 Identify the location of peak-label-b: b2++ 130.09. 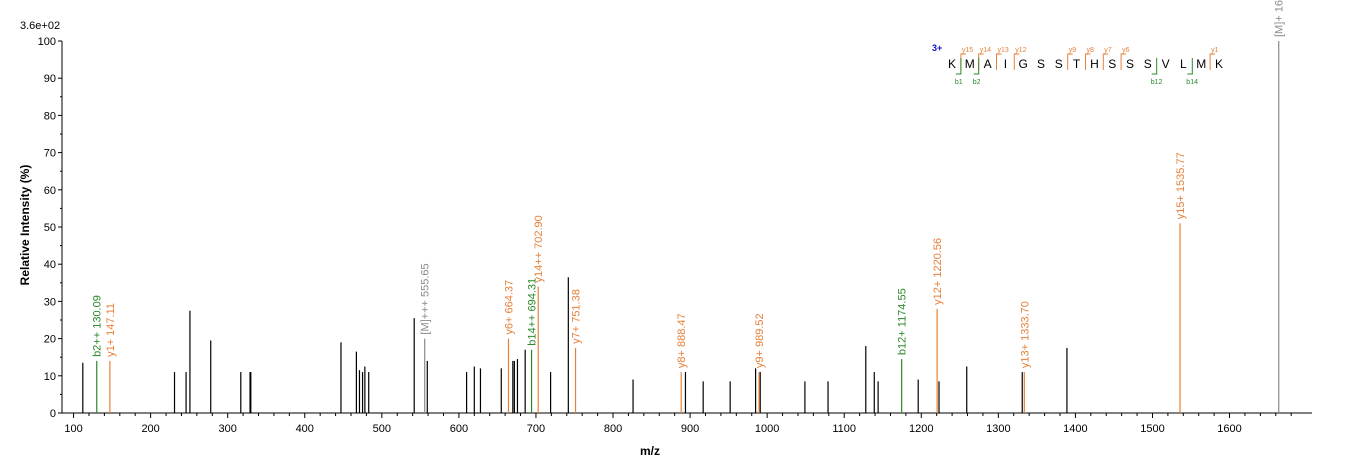
(98, 326).